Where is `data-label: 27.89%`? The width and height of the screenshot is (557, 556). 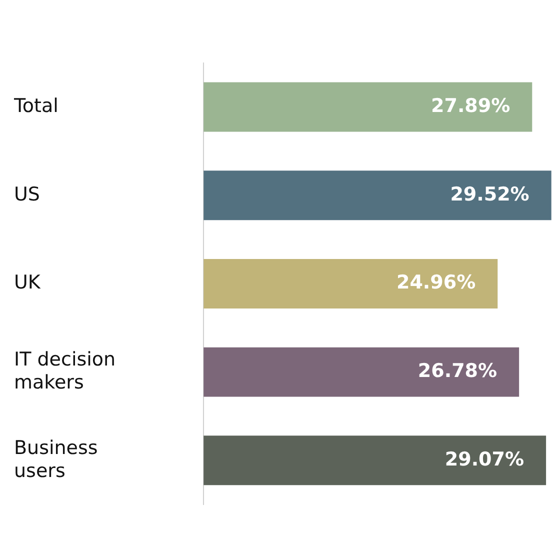 data-label: 27.89% is located at coordinates (470, 105).